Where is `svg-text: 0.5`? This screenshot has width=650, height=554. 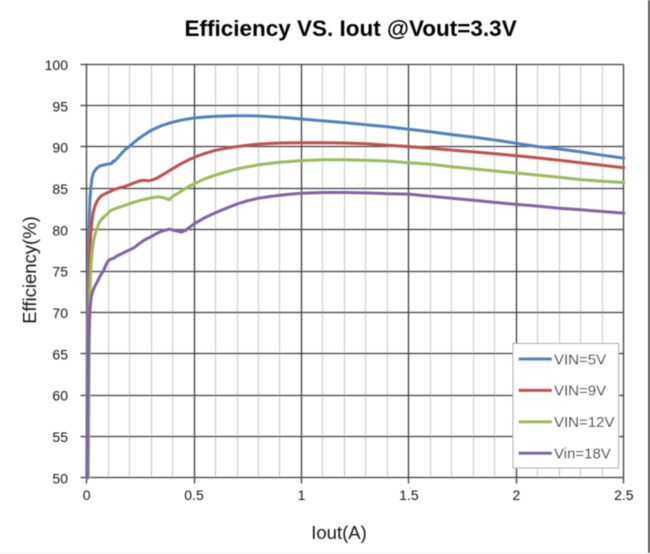
svg-text: 0.5 is located at coordinates (194, 495).